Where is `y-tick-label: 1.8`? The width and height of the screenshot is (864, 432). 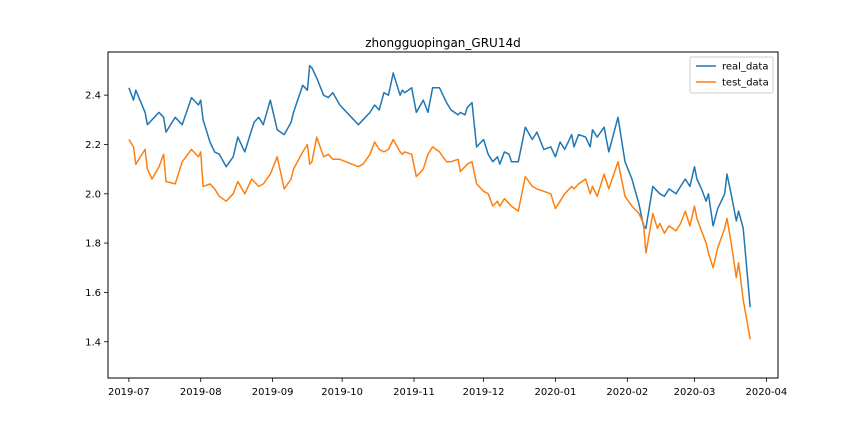 y-tick-label: 1.8 is located at coordinates (93, 244).